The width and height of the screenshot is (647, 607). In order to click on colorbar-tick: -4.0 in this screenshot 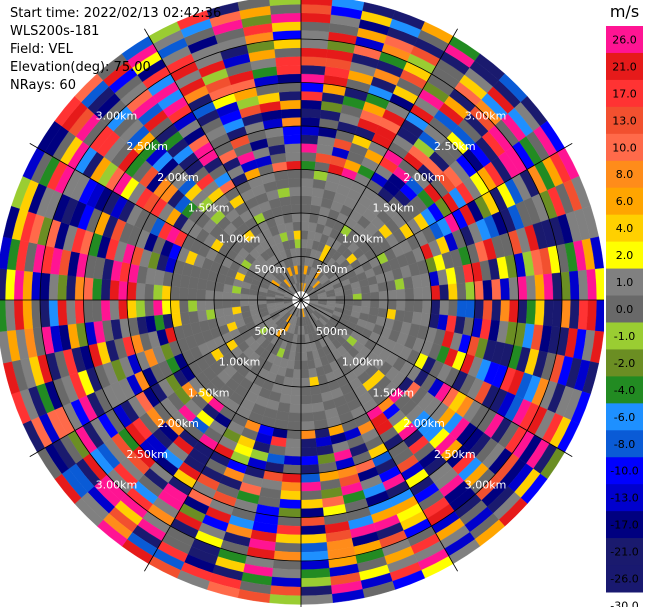, I will do `click(624, 390)`.